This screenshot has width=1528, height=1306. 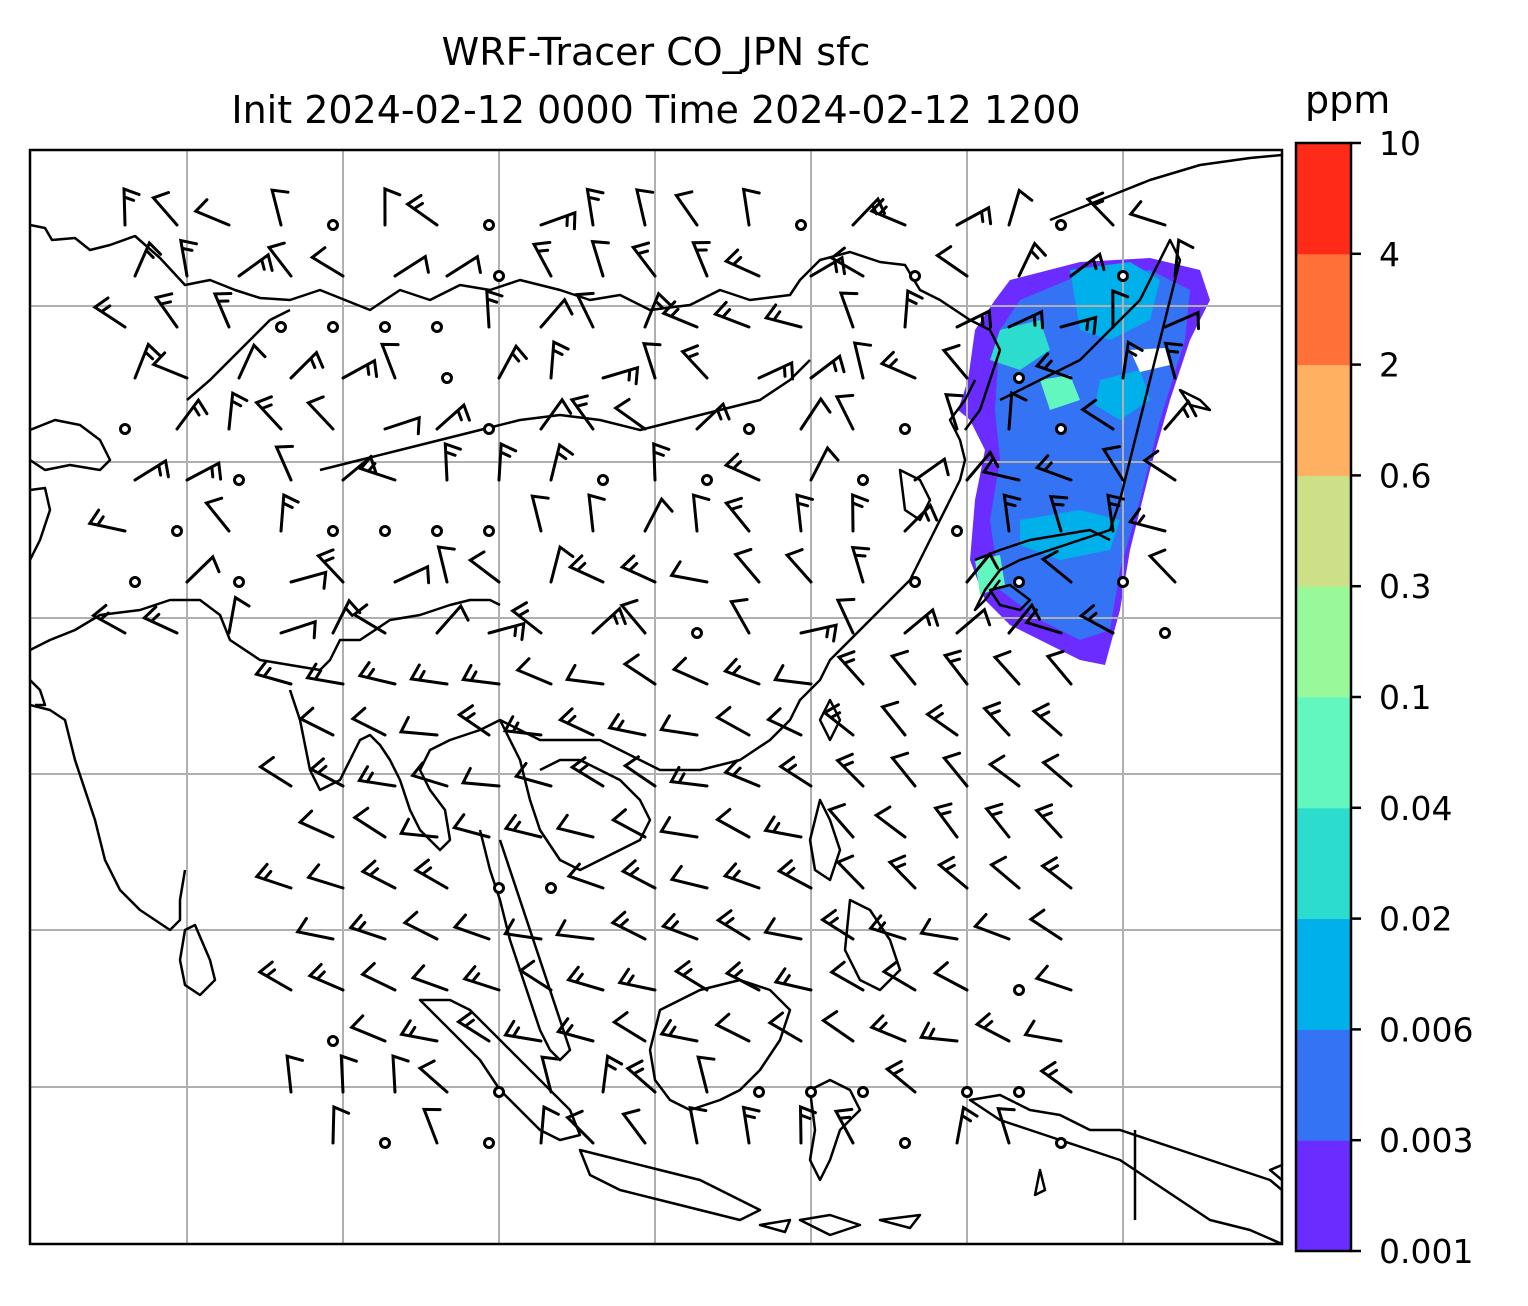 What do you see at coordinates (1426, 1140) in the screenshot?
I see `colorbar-tick-label: 0.003` at bounding box center [1426, 1140].